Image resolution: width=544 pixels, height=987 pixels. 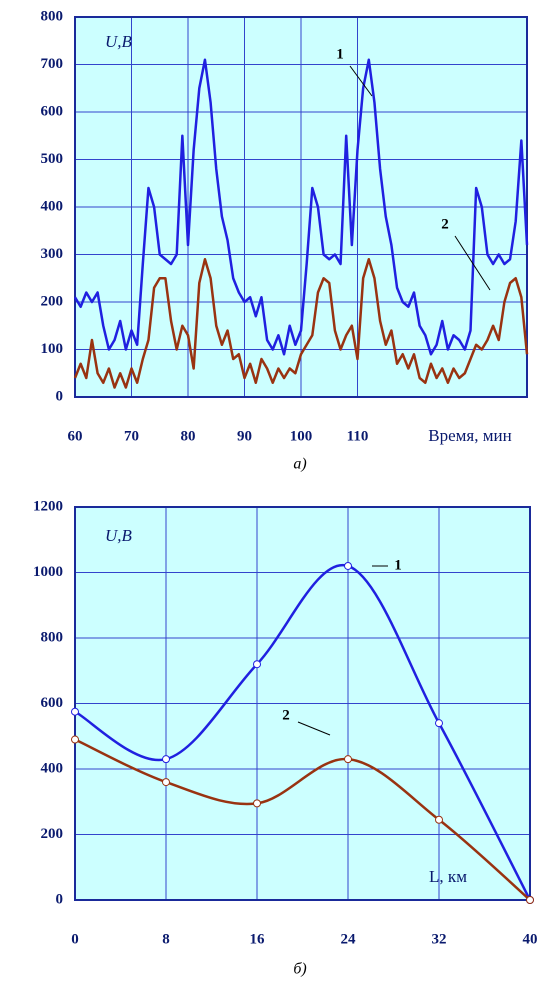 I want to click on x-tick-label: 8, so click(x=166, y=939).